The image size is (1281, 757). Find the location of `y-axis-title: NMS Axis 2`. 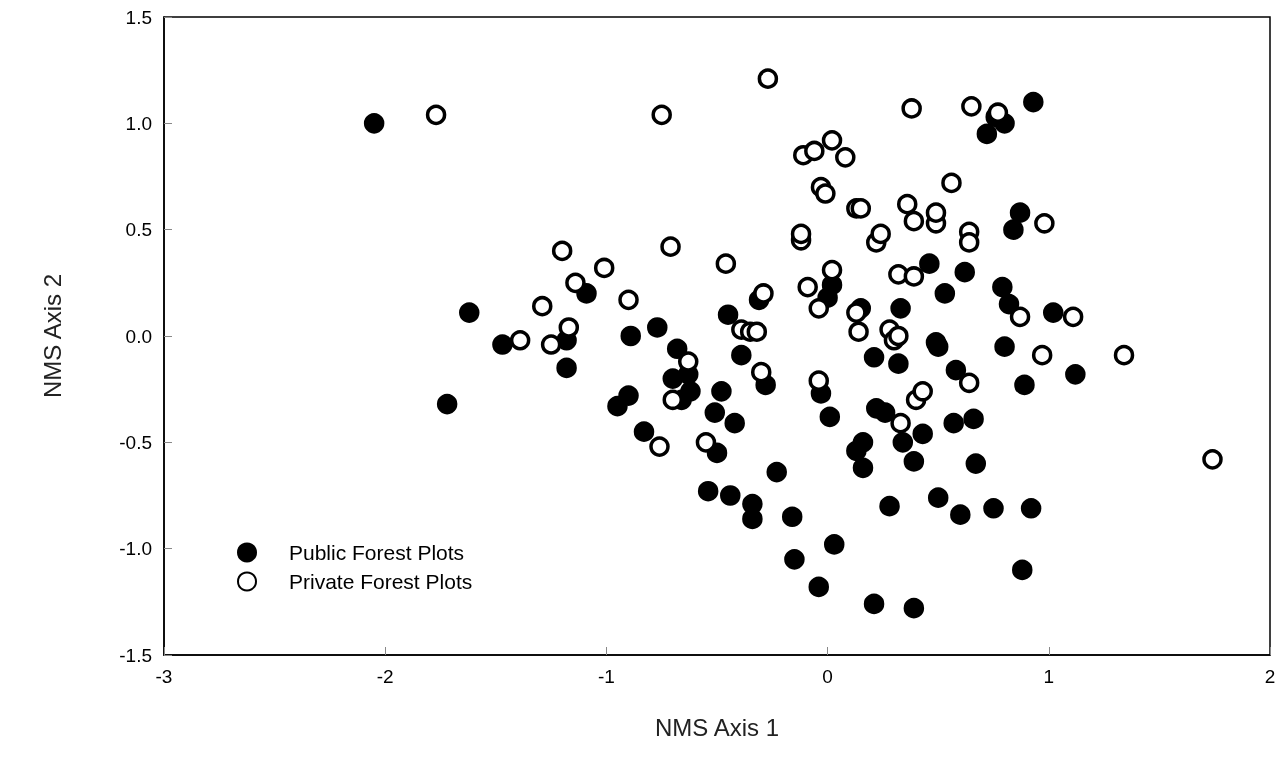

y-axis-title: NMS Axis 2 is located at coordinates (52, 336).